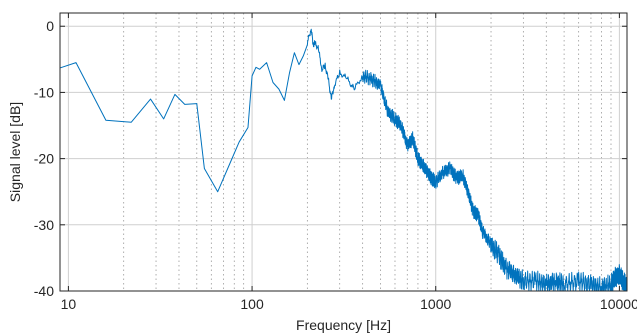  Describe the element at coordinates (69, 304) in the screenshot. I see `x-tick-label: 10` at that location.